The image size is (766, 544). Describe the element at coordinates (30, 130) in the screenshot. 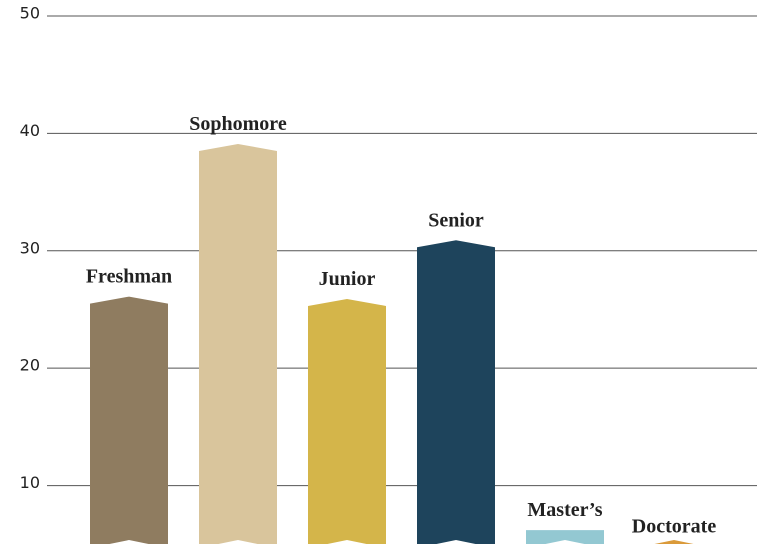

I see `y-tick-label: 40` at that location.